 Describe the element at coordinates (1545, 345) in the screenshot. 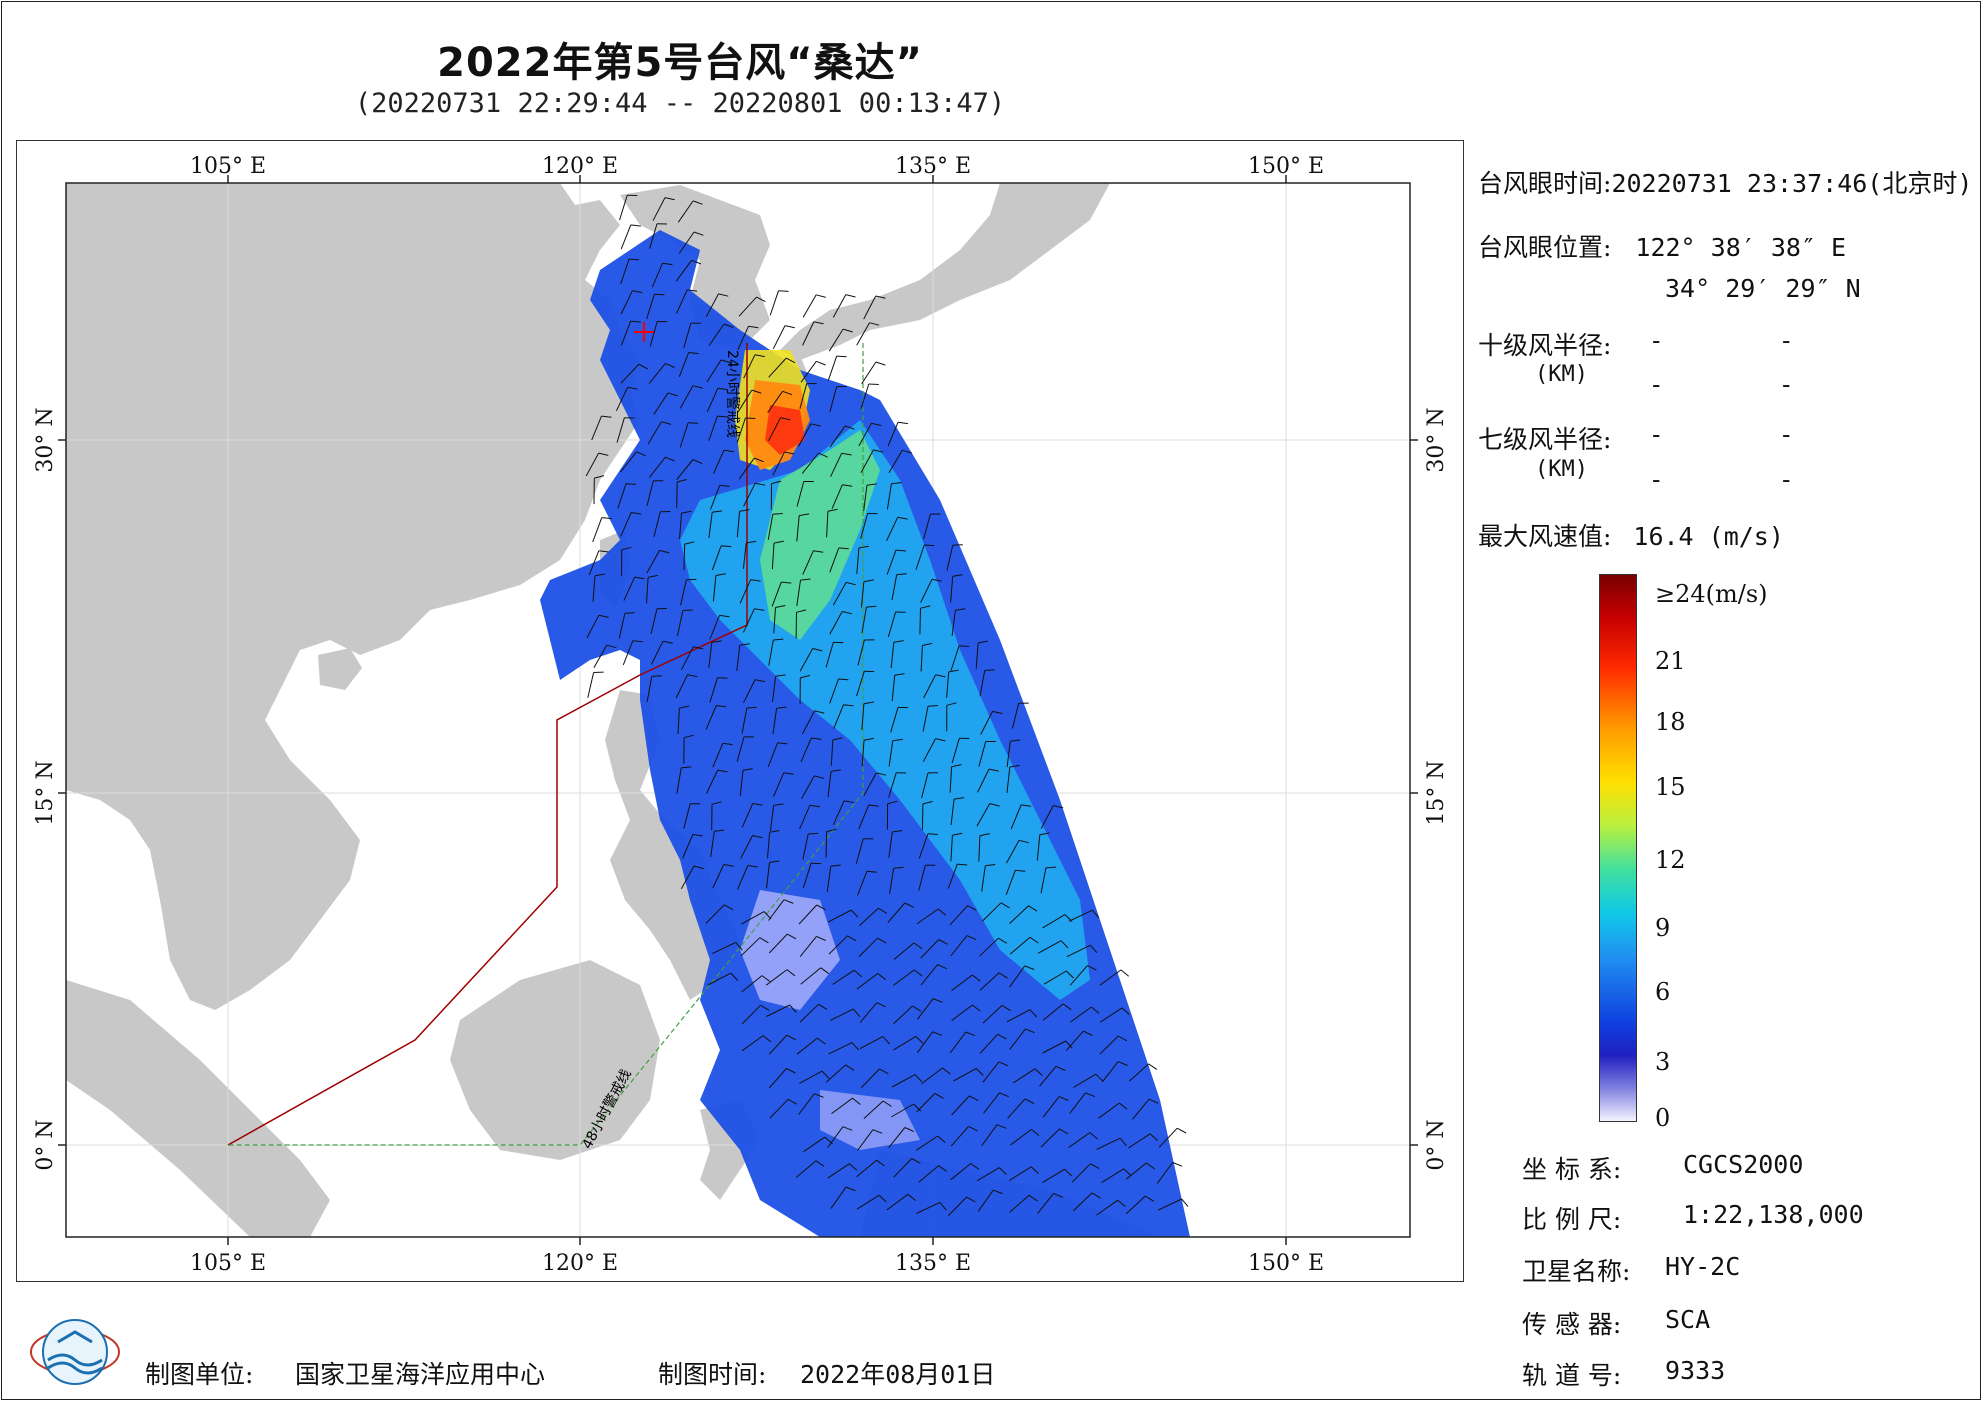

I see `r10-label: 十级风半径:` at that location.